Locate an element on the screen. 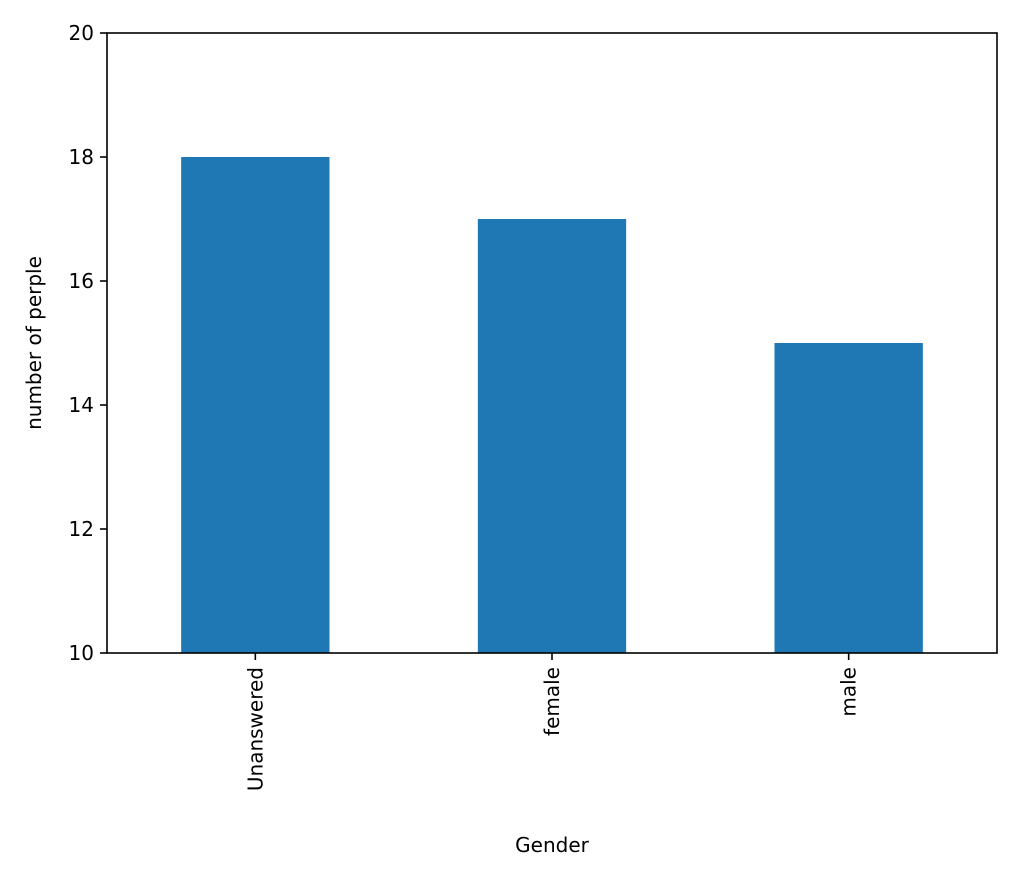  y-tick-label: 12 is located at coordinates (81, 529).